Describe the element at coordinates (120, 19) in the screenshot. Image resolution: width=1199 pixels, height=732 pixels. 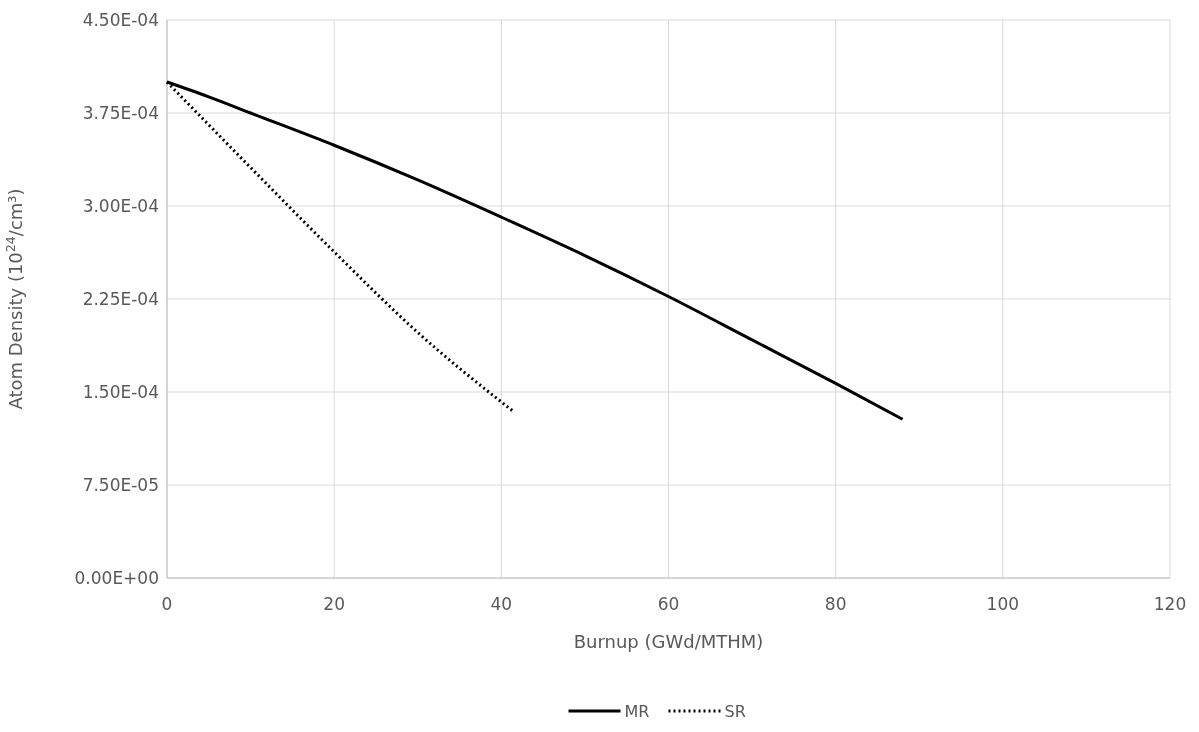
I see `y-tick-label: 4.50E-04` at that location.